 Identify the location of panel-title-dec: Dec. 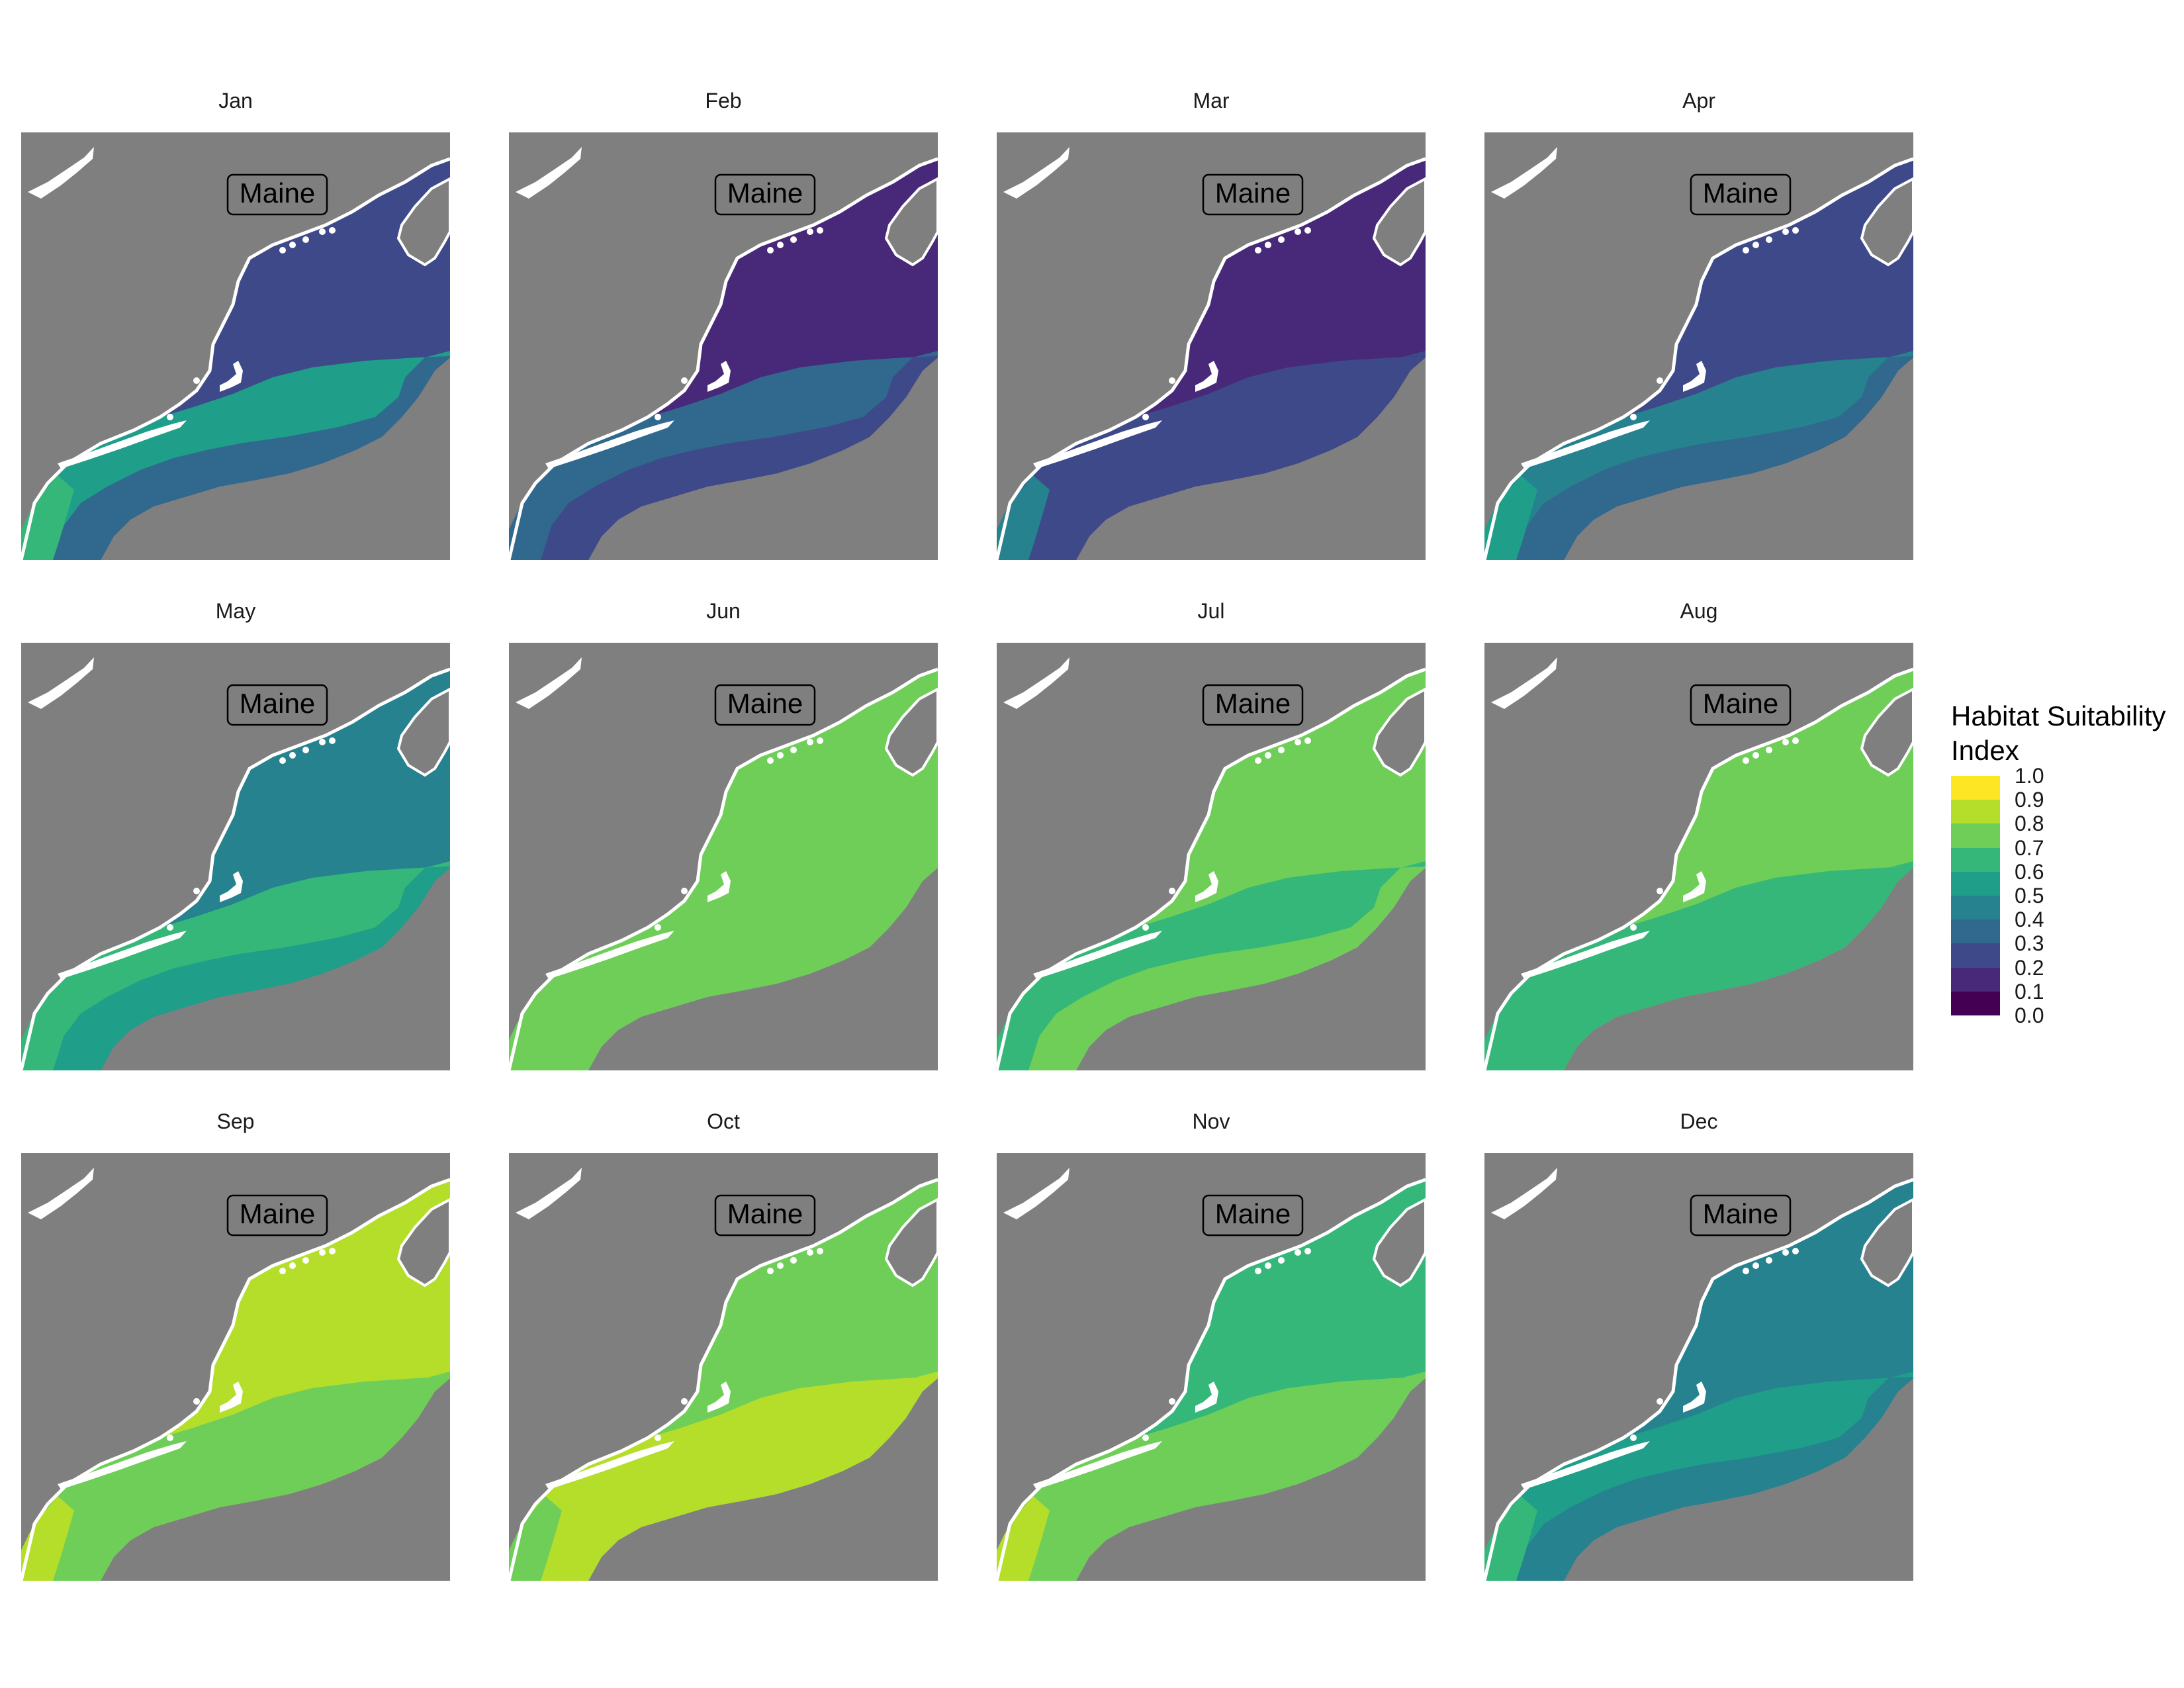
(1699, 1121).